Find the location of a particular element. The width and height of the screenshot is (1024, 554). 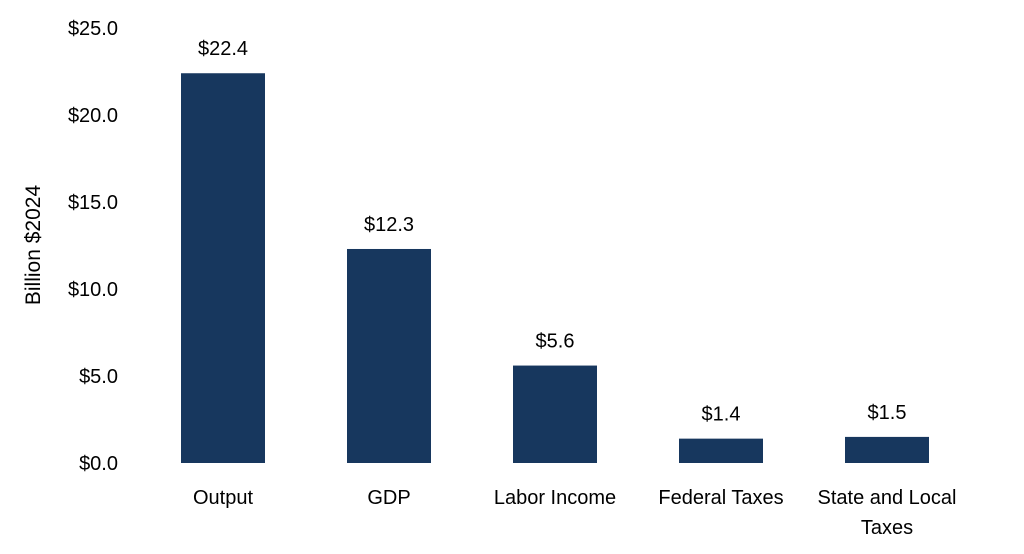

x-category-label: GDP is located at coordinates (388, 498).